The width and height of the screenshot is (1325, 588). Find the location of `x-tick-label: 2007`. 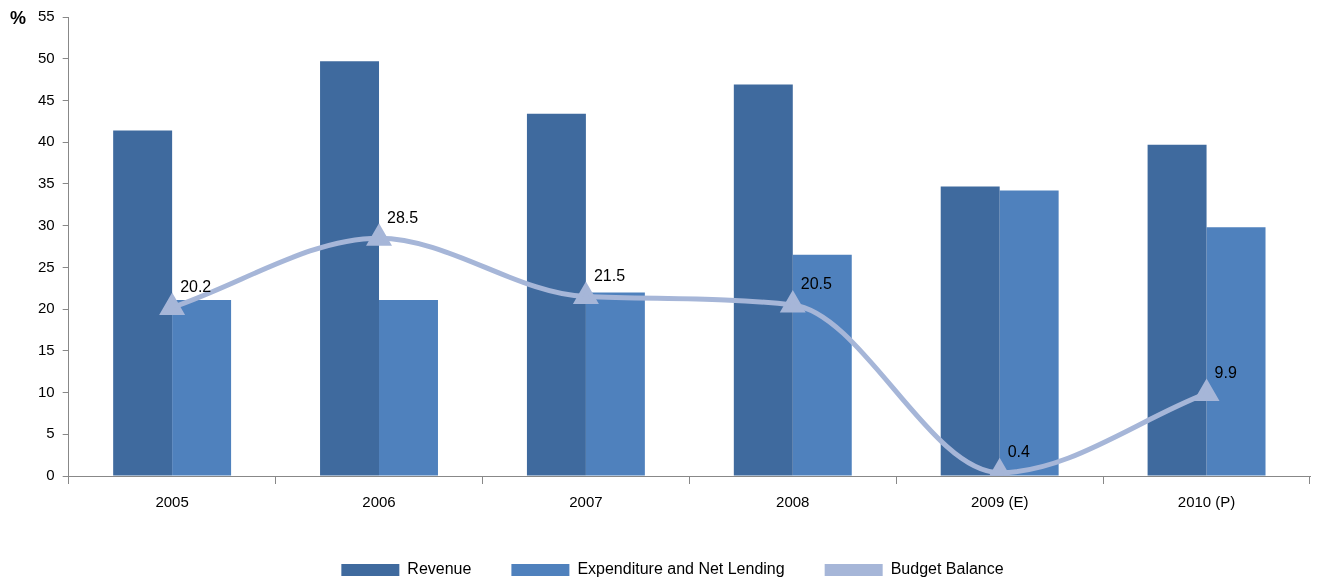

x-tick-label: 2007 is located at coordinates (586, 502).